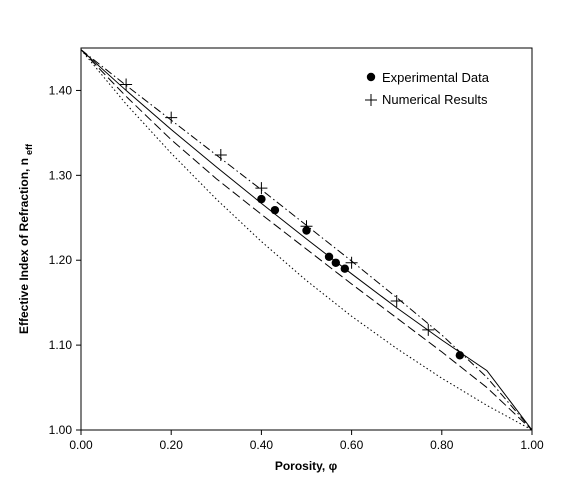  Describe the element at coordinates (172, 445) in the screenshot. I see `x-tick-label-1: 0.20` at that location.